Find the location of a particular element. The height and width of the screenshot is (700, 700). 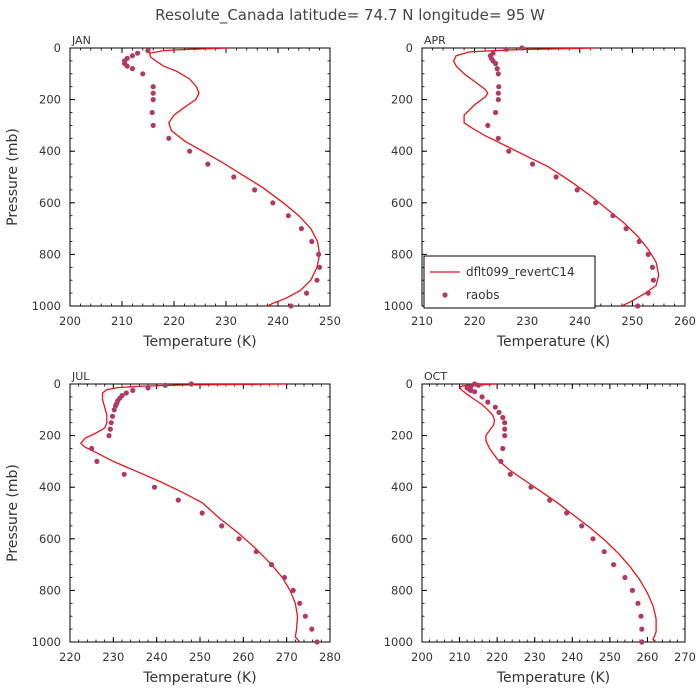

y-tick-label-oct-2: 400 is located at coordinates (402, 487).